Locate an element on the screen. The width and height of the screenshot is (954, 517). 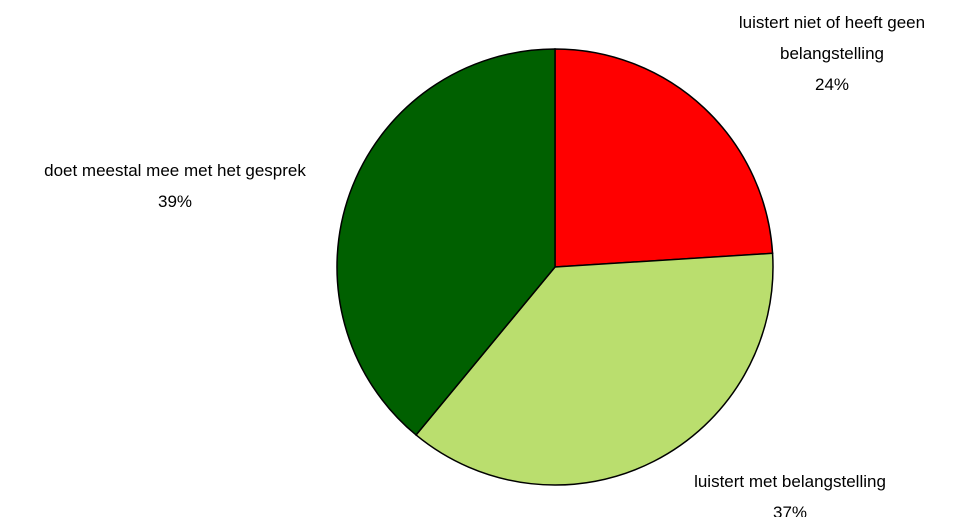
value-label: 39% is located at coordinates (175, 201).